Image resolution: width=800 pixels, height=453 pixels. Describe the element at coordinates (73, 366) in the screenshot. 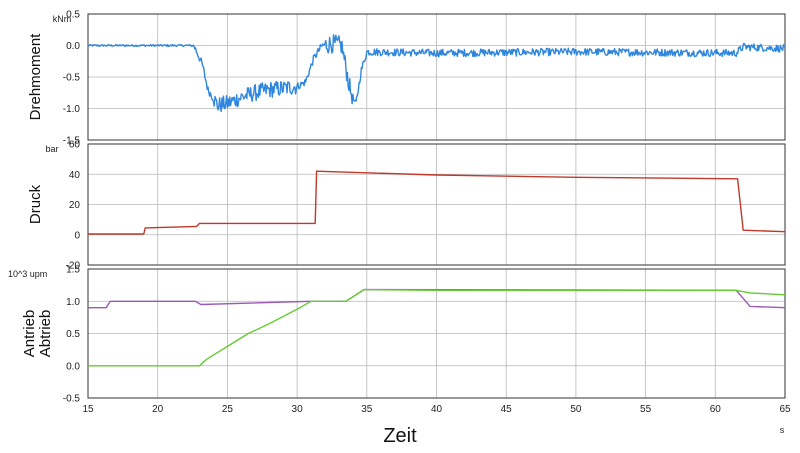

I see `panel-3-ytick-label-1: 0.0` at that location.